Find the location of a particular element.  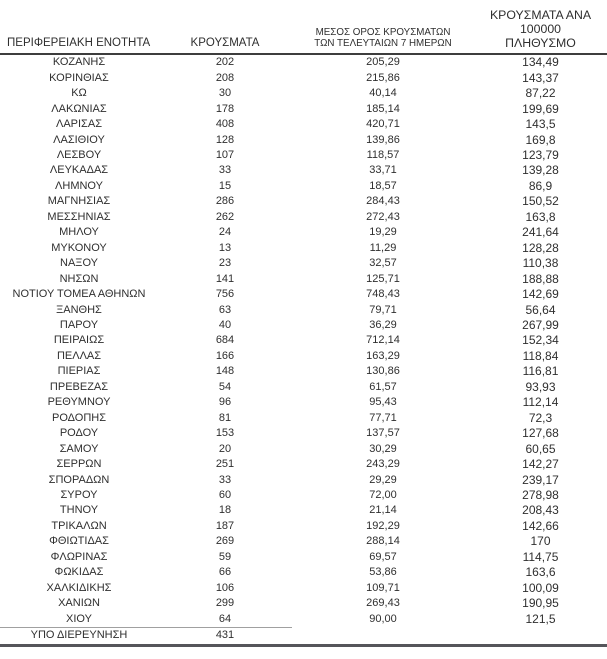

table-row: ΜΗΛΟΥ 24 19,29 241,64 is located at coordinates (303, 232).